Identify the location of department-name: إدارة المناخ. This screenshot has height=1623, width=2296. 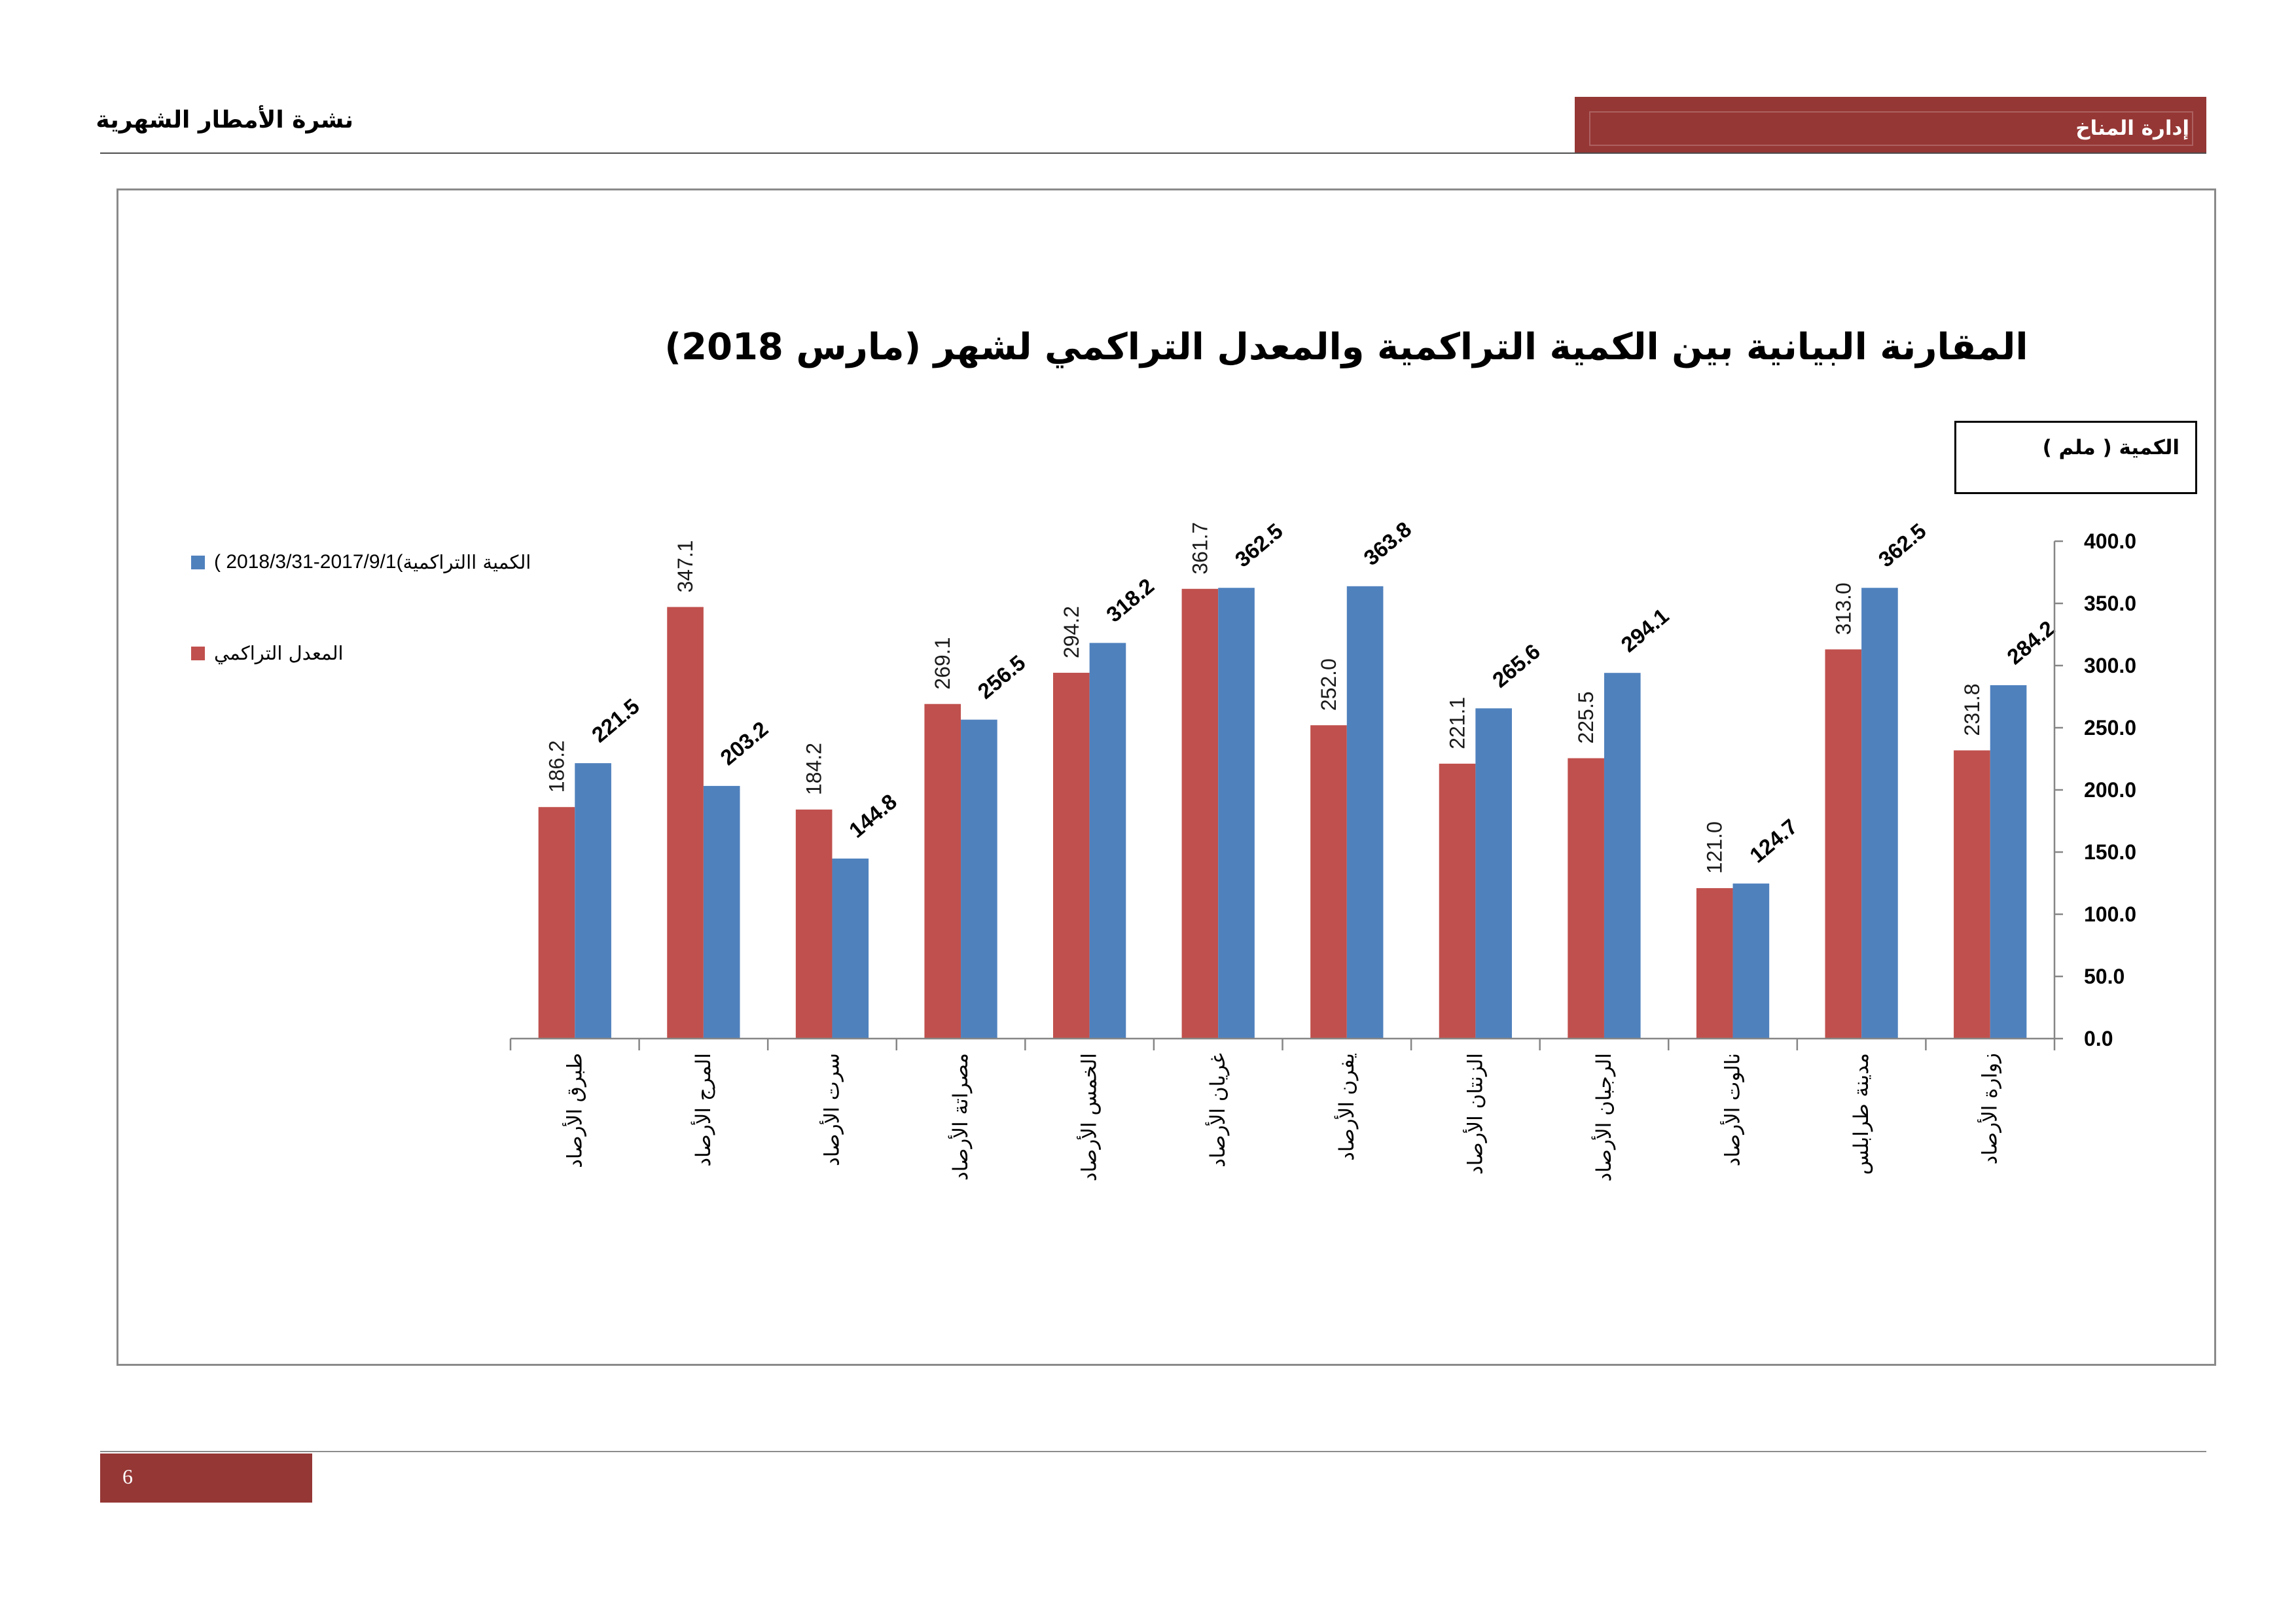
(2132, 128).